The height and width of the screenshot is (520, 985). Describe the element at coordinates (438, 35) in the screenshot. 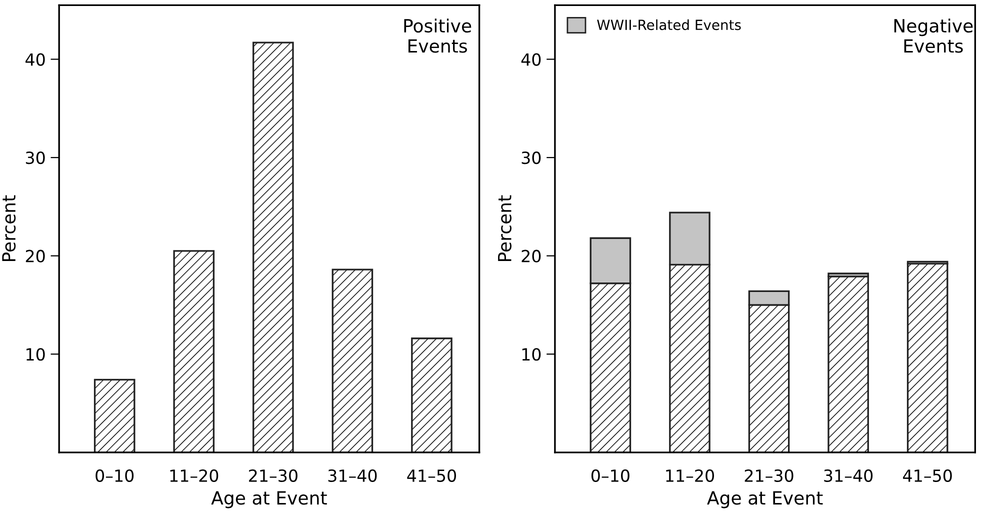

I see `text: Positive Events` at that location.